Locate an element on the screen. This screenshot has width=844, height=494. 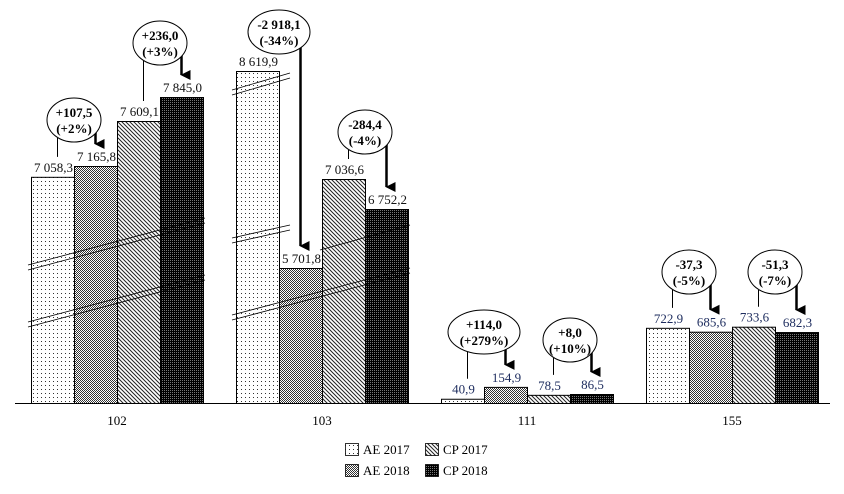
change-delta: -2 918,1 is located at coordinates (278, 24).